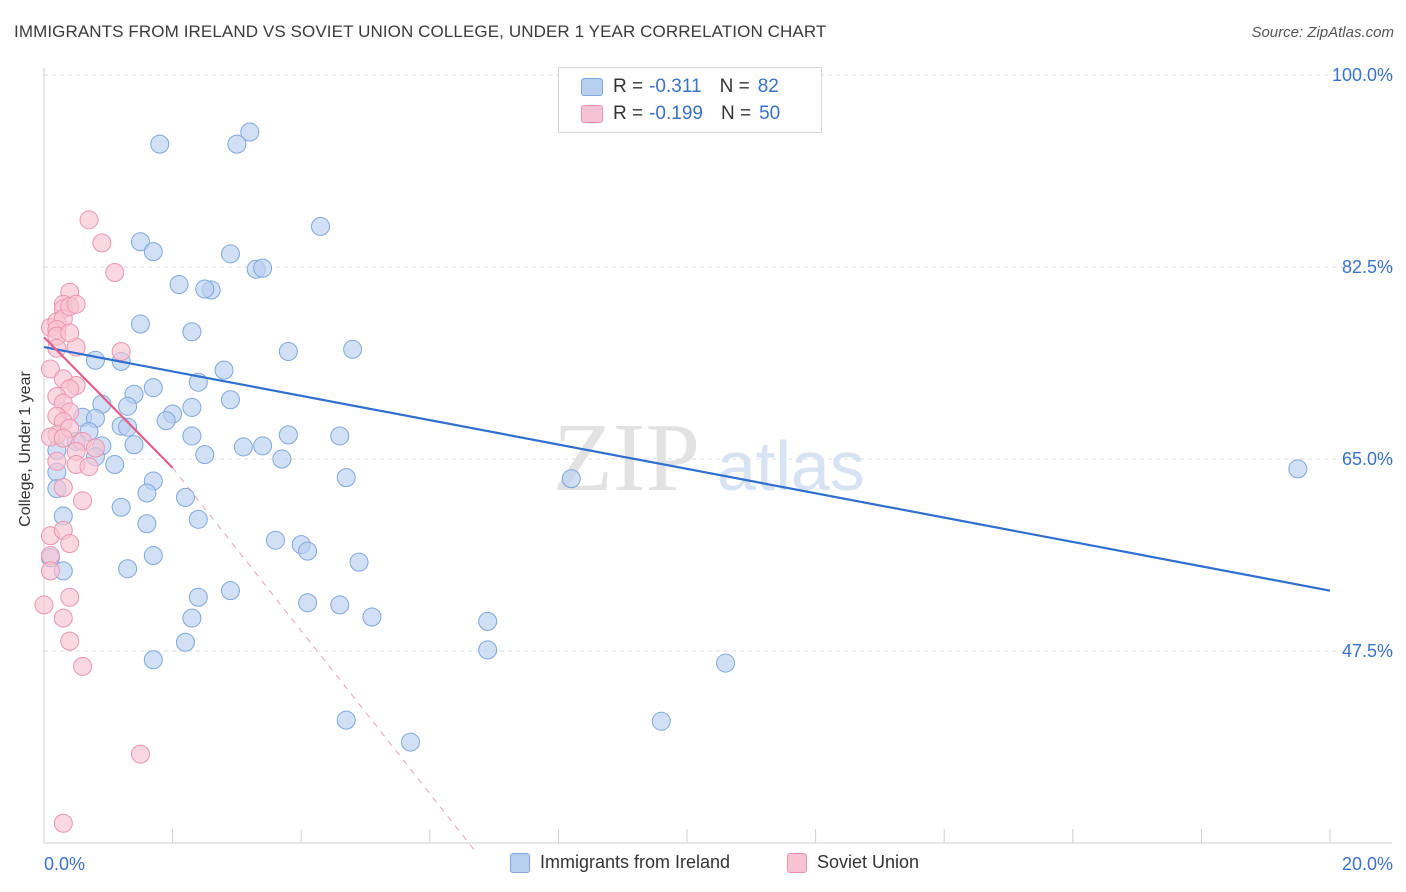  What do you see at coordinates (709, 458) in the screenshot?
I see `watermark: ZIP atlas` at bounding box center [709, 458].